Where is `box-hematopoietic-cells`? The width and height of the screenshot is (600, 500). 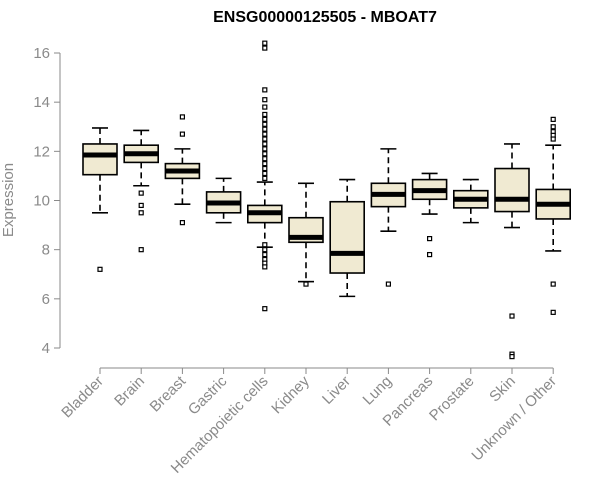 box-hematopoietic-cells is located at coordinates (265, 176).